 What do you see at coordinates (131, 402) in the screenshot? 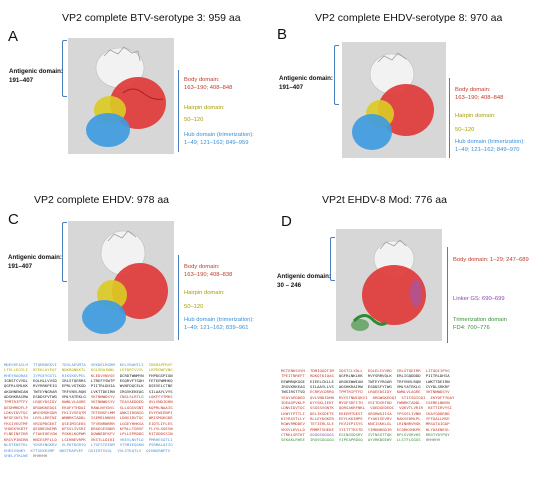
I see `sequence-chunk: TEAYAEDDED` at bounding box center [131, 402].